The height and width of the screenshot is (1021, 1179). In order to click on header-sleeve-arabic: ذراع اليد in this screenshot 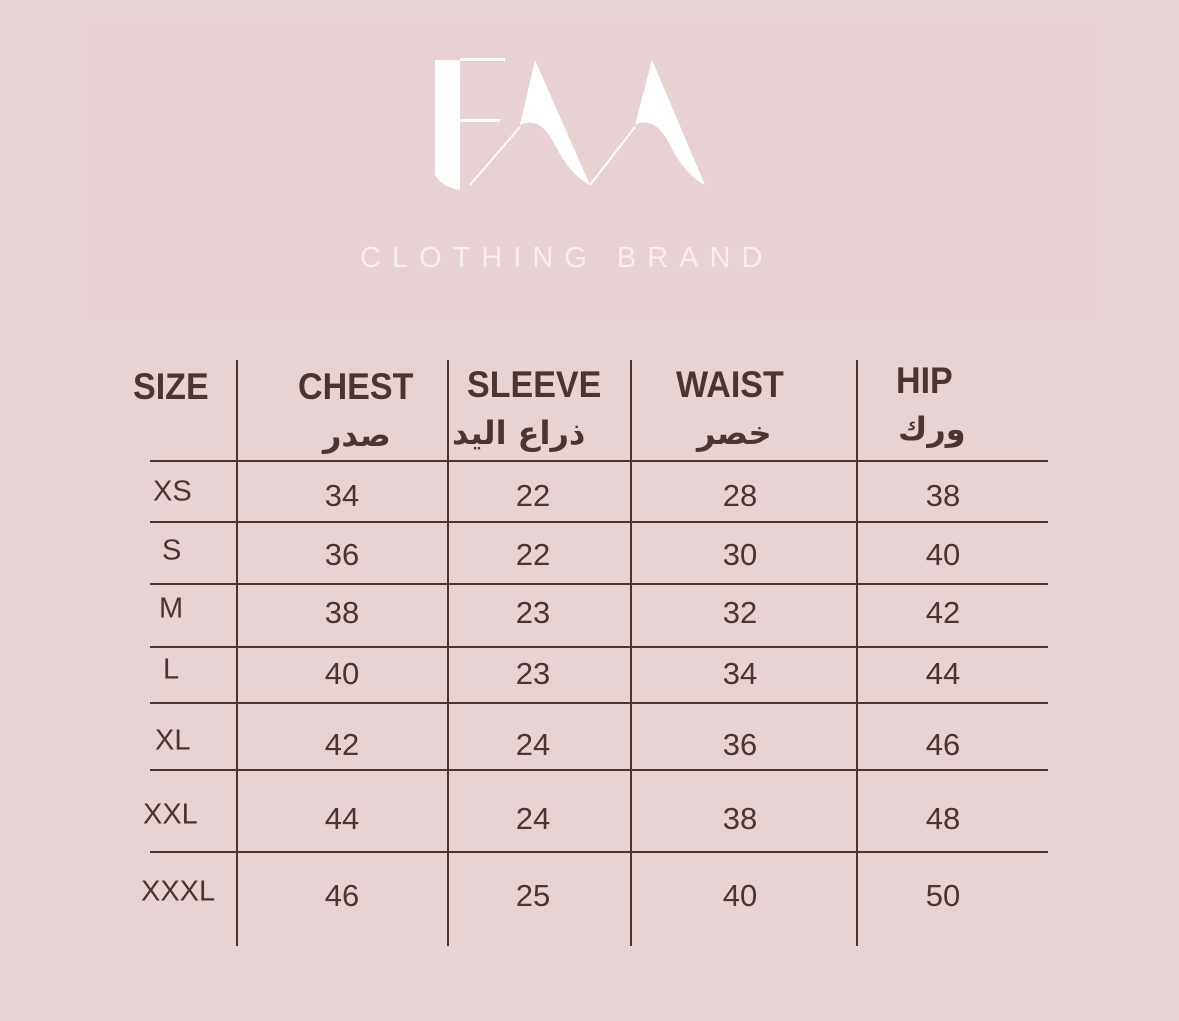, I will do `click(519, 433)`.